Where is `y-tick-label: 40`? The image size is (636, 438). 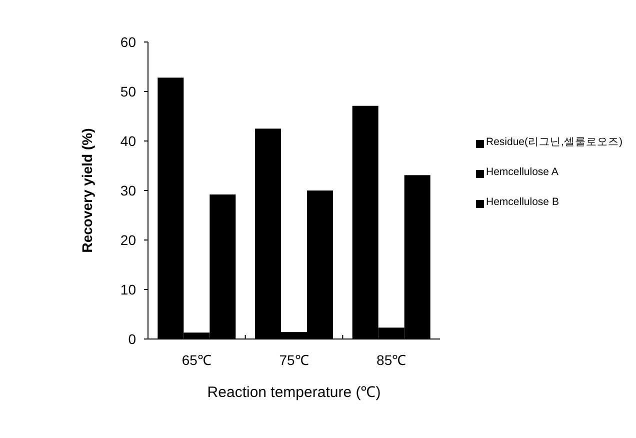
y-tick-label: 40 is located at coordinates (128, 141).